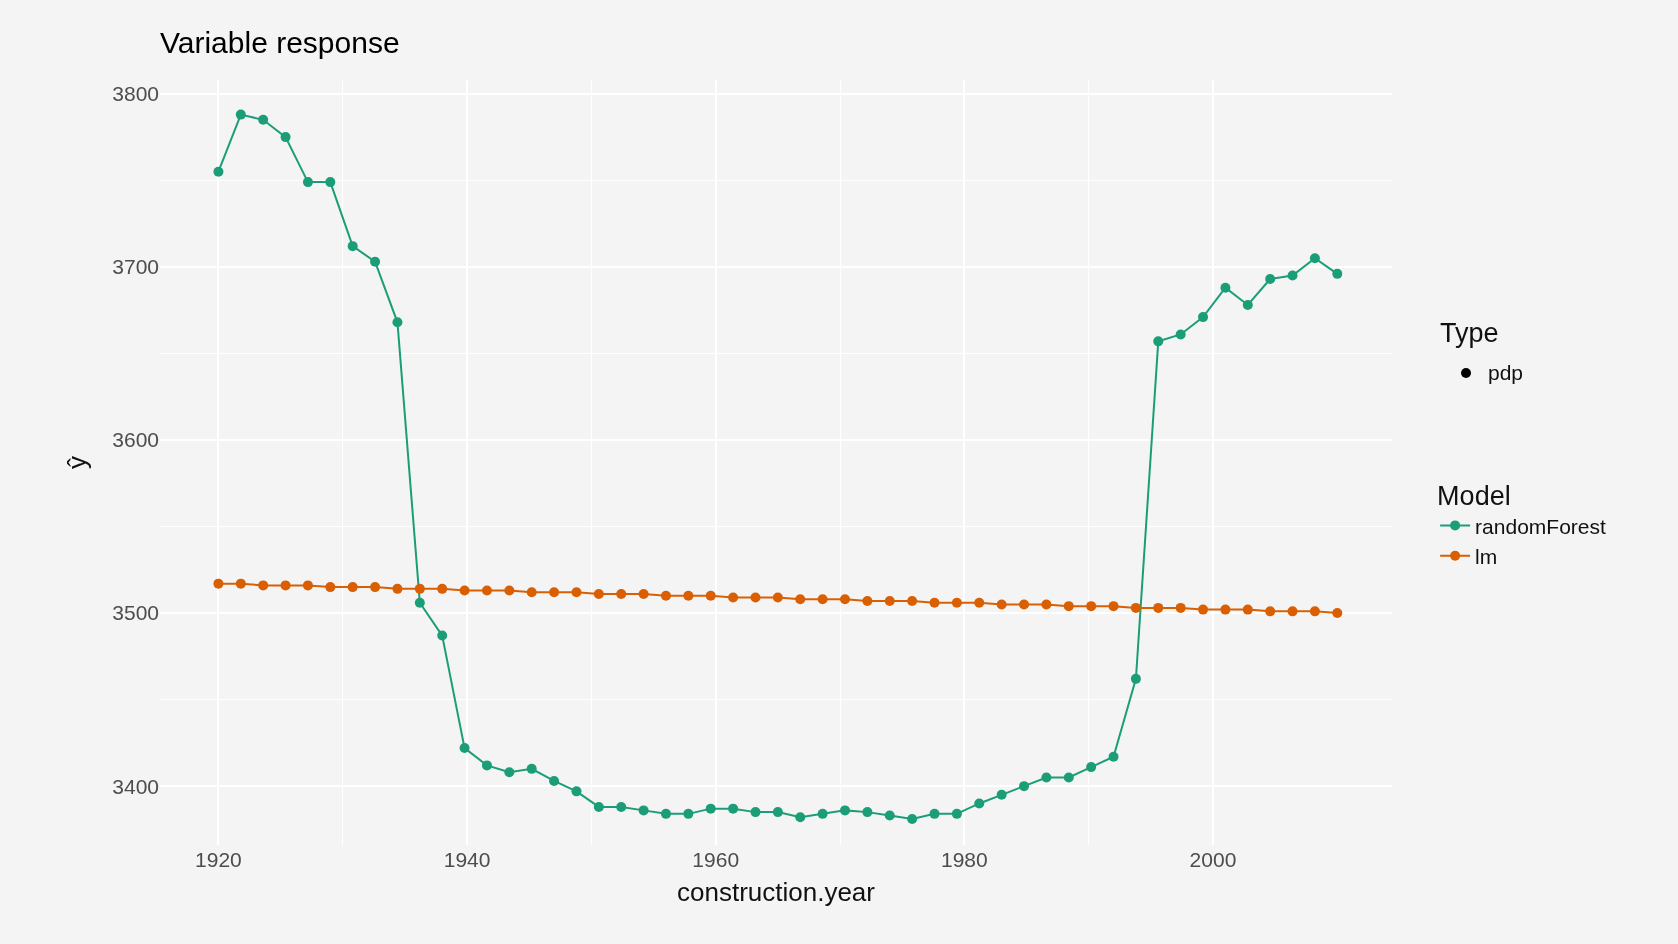  What do you see at coordinates (1506, 373) in the screenshot?
I see `text: pdp` at bounding box center [1506, 373].